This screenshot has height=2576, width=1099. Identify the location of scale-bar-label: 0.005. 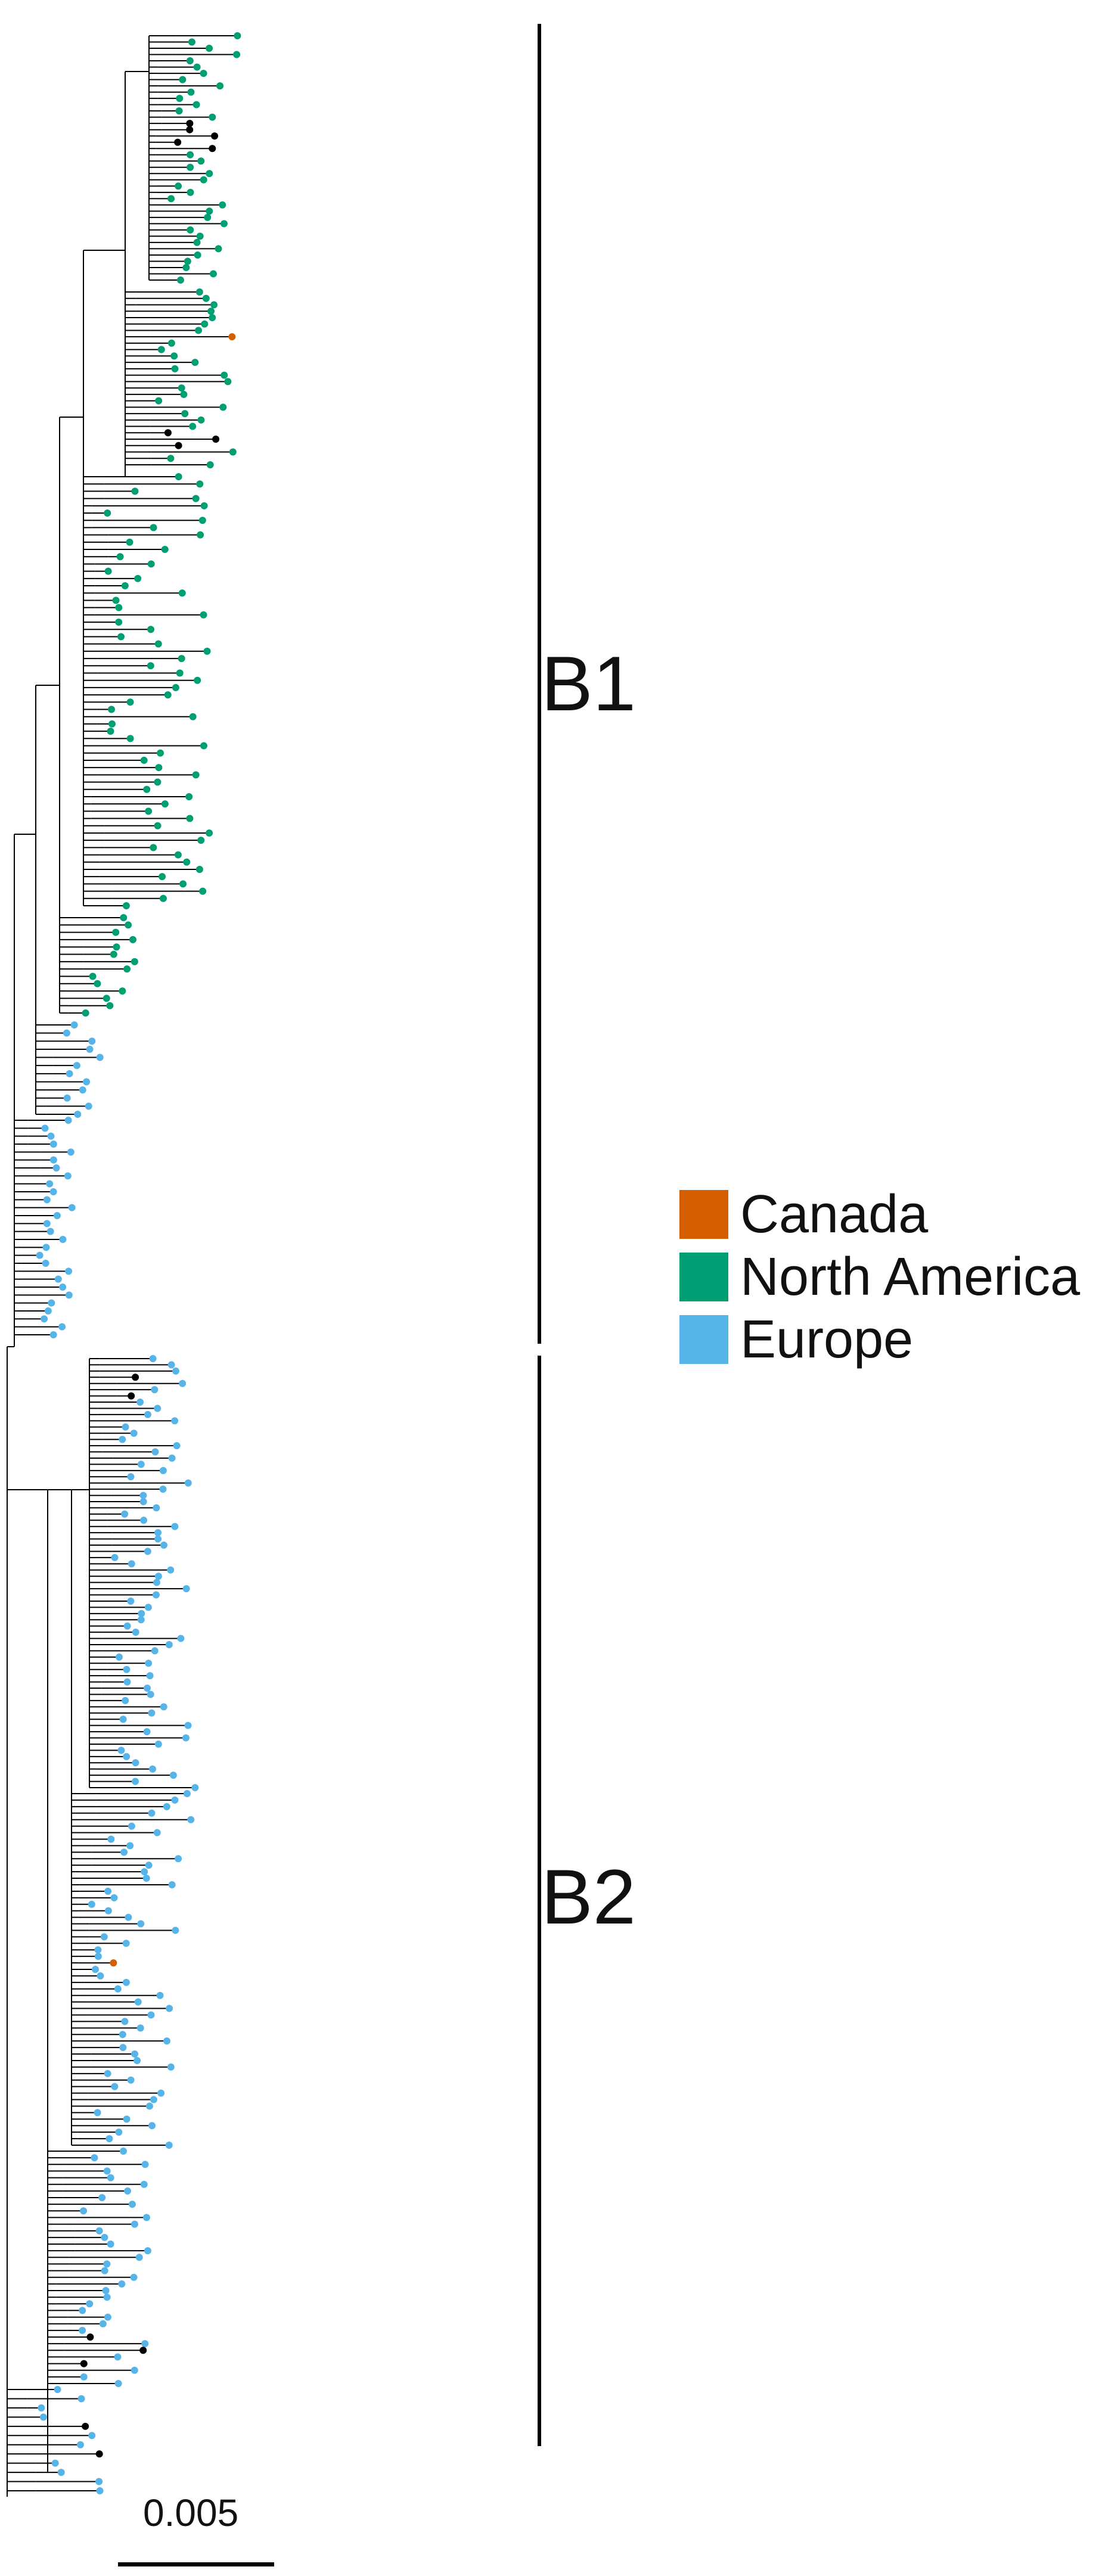
(191, 2513).